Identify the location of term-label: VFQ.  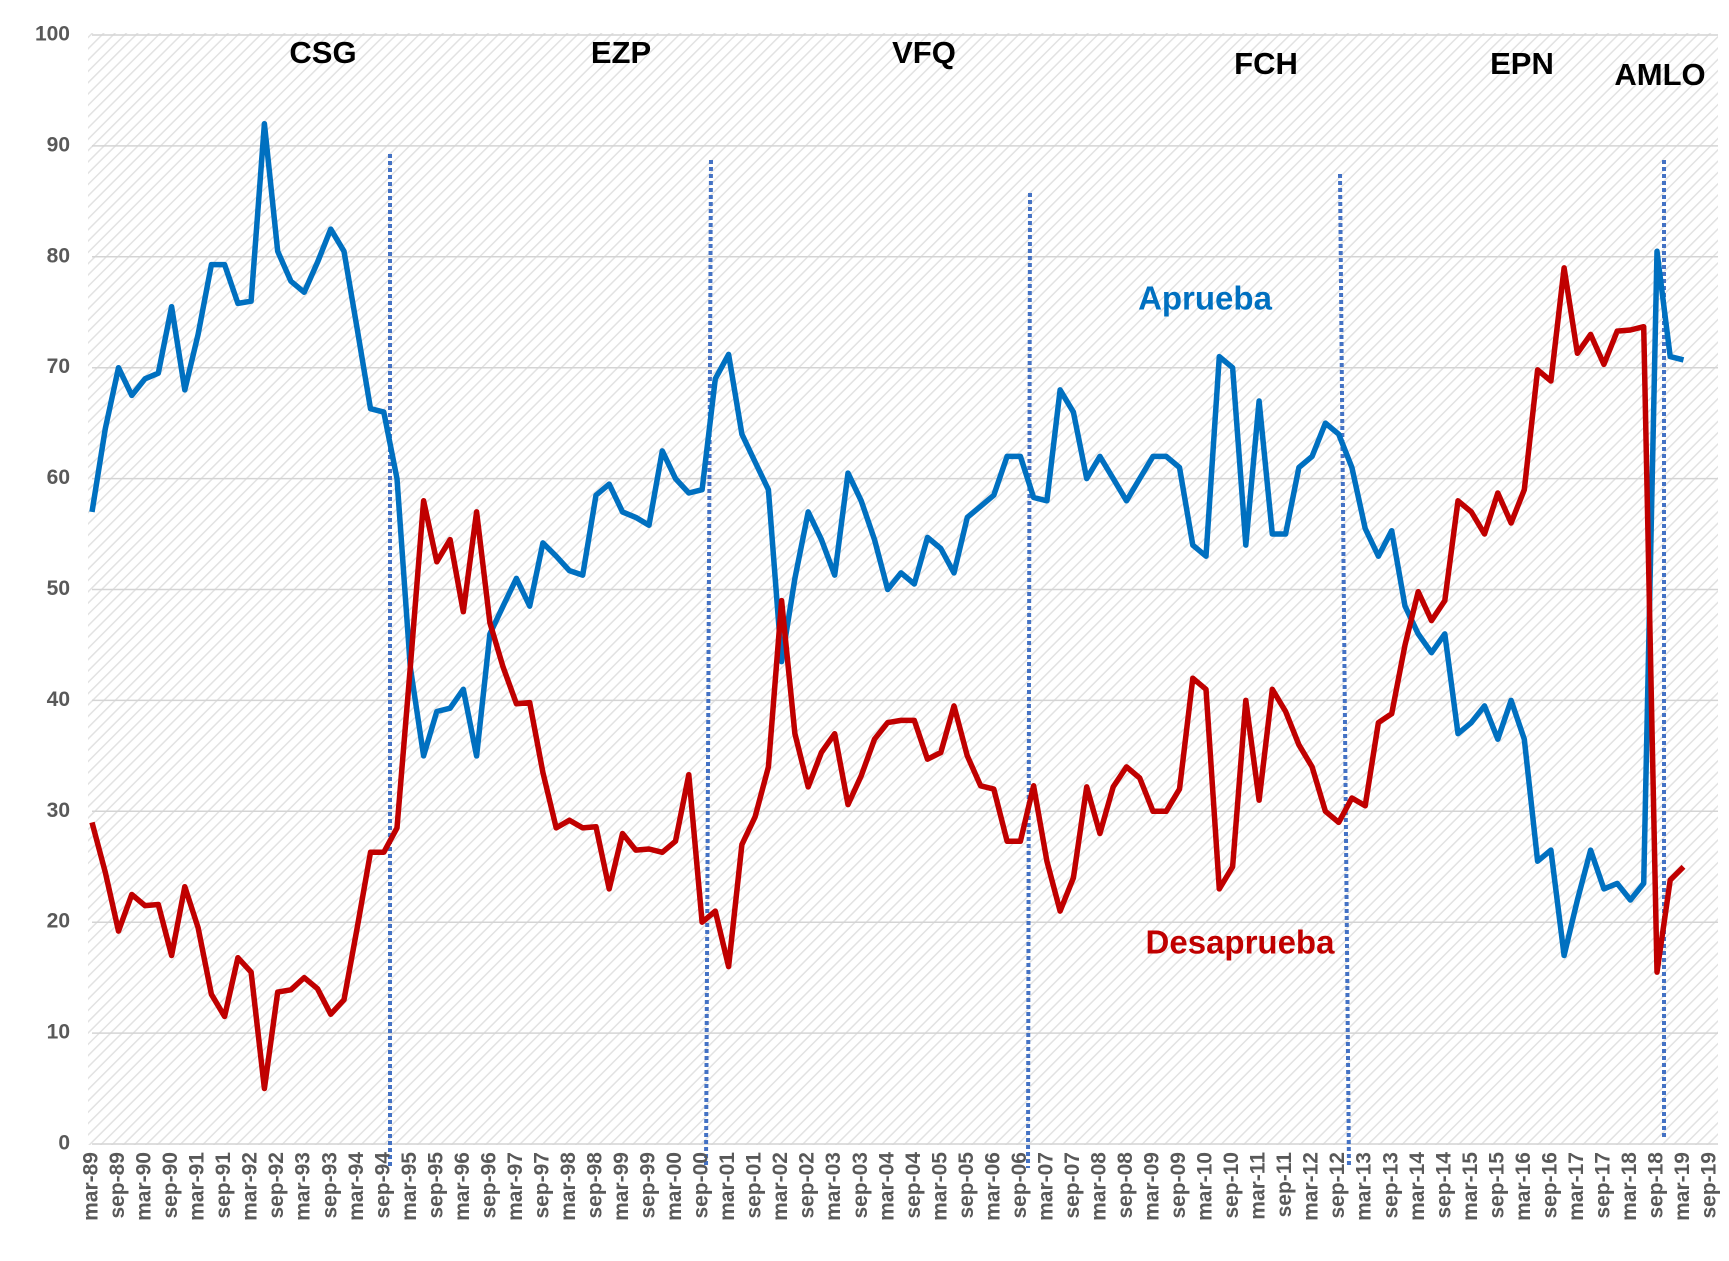
(924, 52).